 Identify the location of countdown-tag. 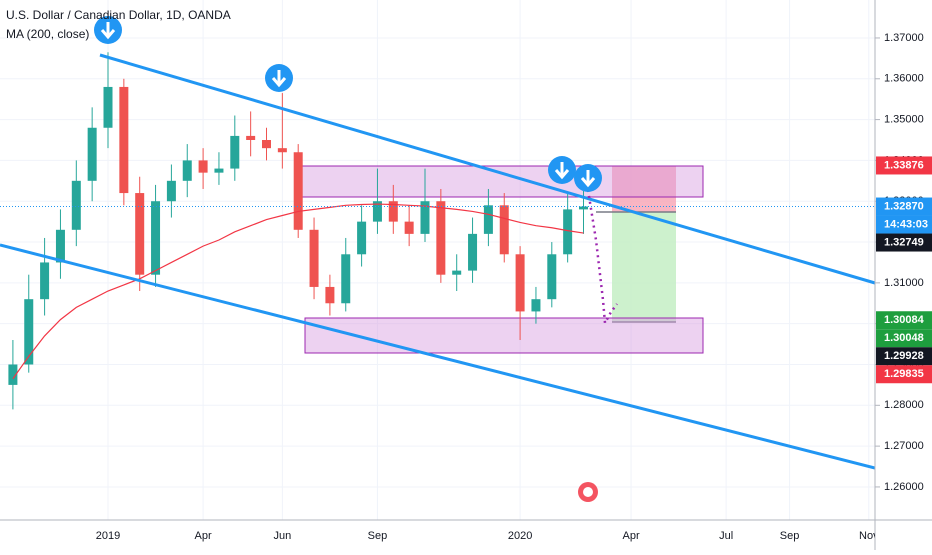
(904, 224).